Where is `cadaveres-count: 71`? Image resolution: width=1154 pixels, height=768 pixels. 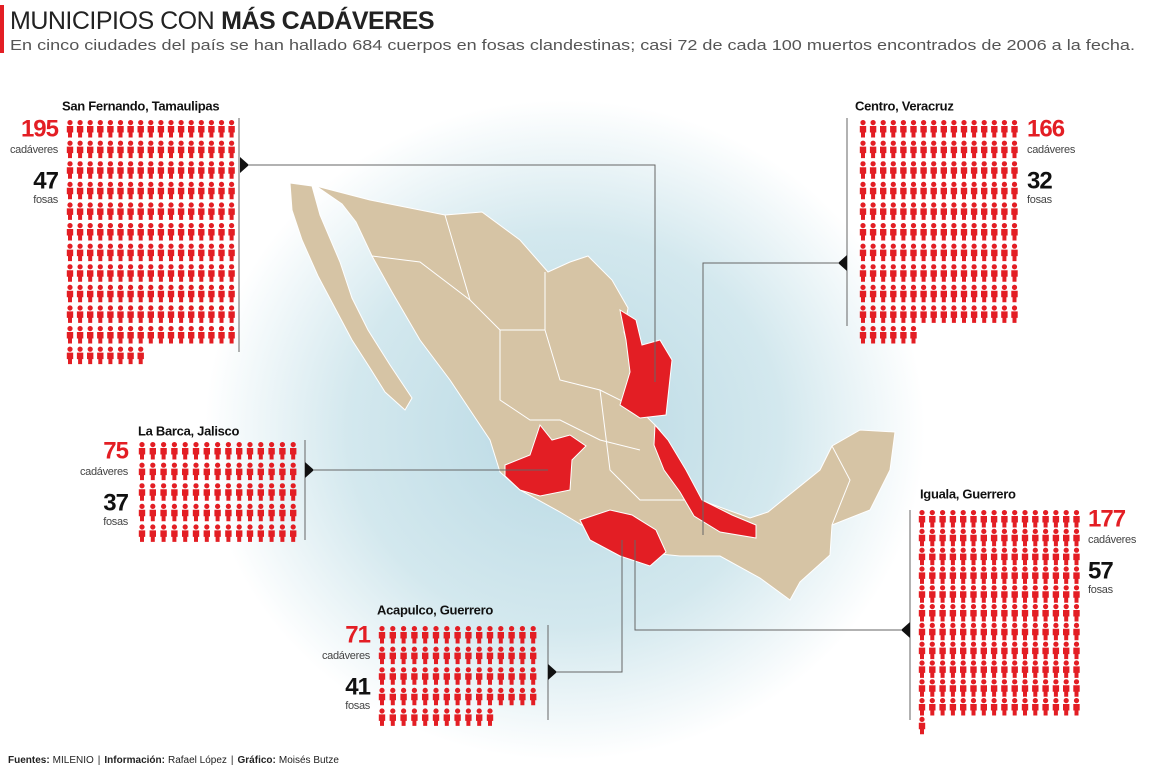
cadaveres-count: 71 is located at coordinates (357, 634).